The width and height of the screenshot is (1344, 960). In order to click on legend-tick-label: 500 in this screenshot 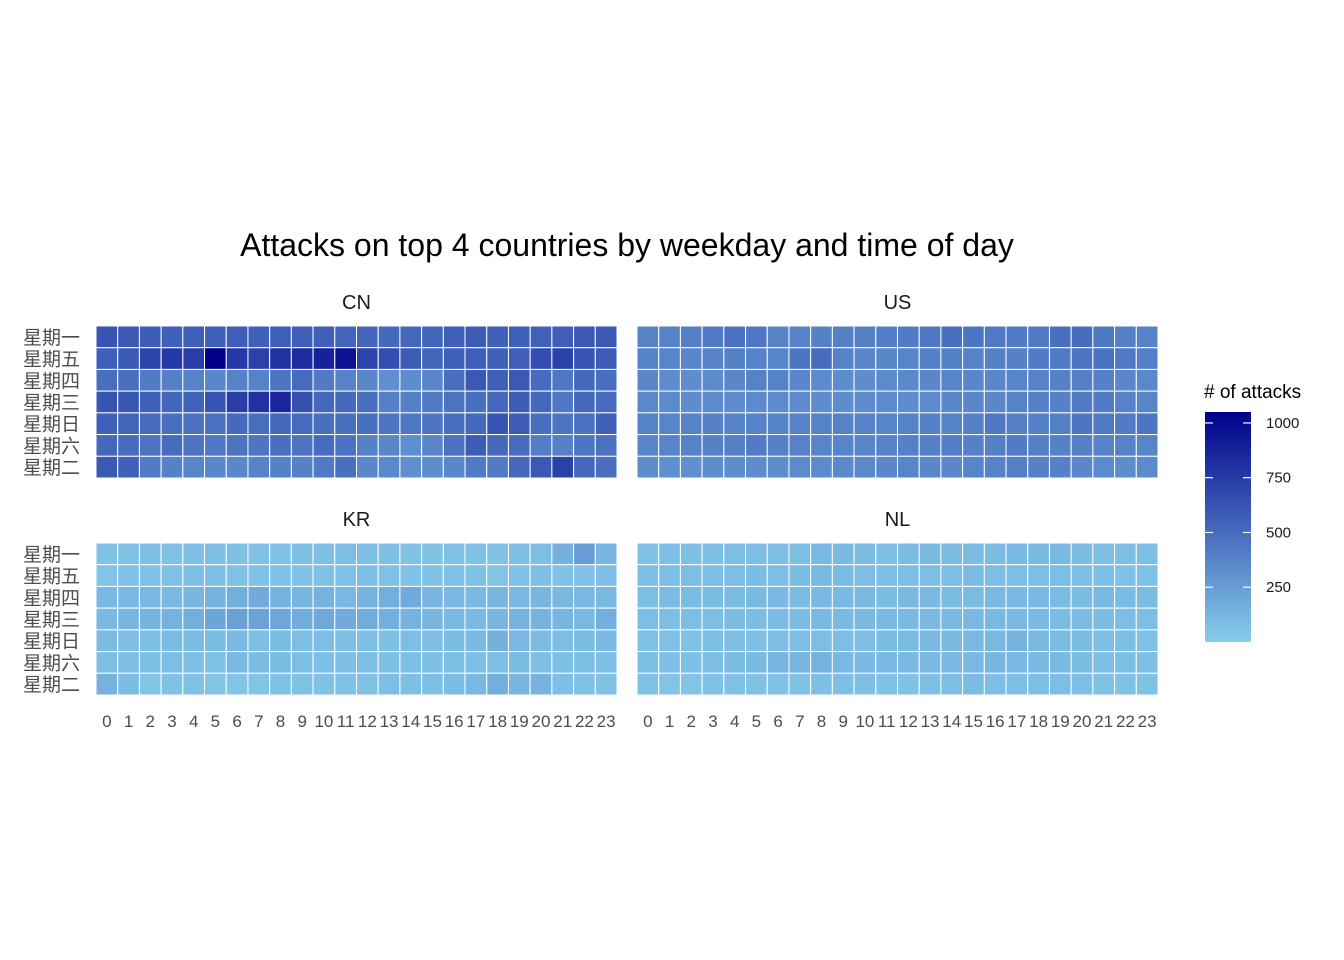, I will do `click(1278, 532)`.